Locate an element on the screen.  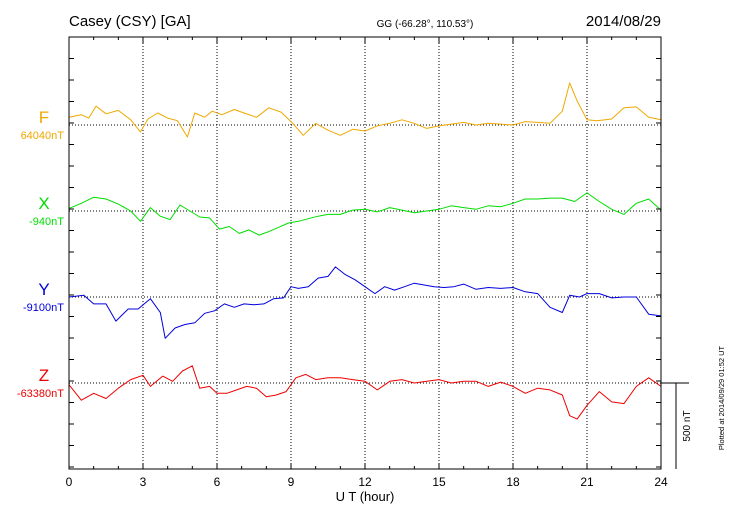
component-y-baseline: -9100nT is located at coordinates (43, 308).